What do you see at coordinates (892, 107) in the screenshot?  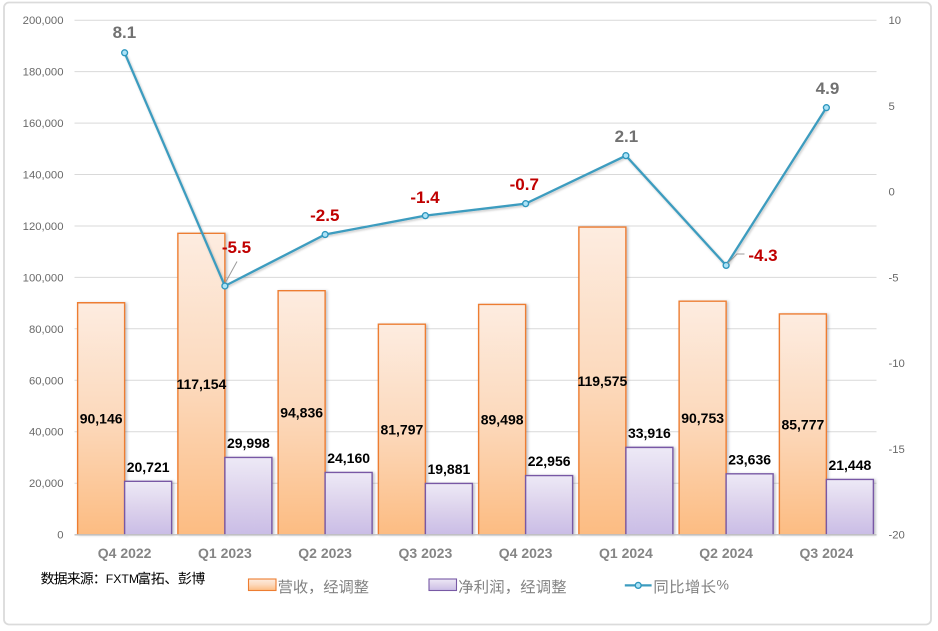 I see `svg-text: 5` at bounding box center [892, 107].